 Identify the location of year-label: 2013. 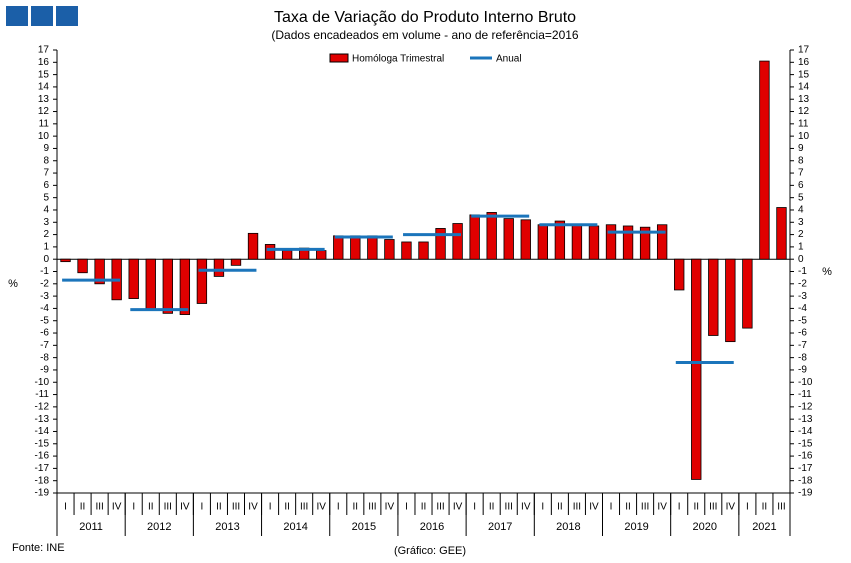
(227, 527).